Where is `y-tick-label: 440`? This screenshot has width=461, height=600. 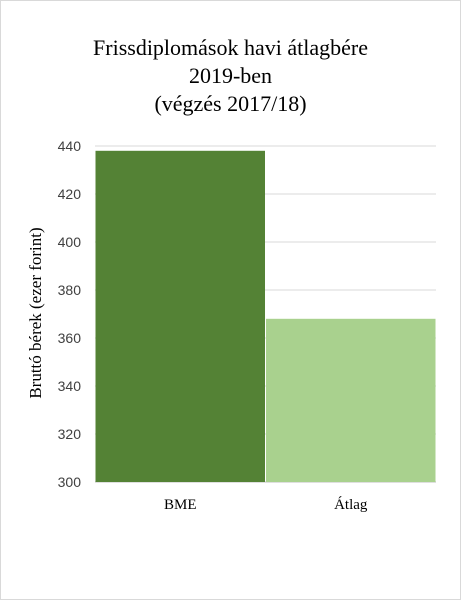 y-tick-label: 440 is located at coordinates (70, 146).